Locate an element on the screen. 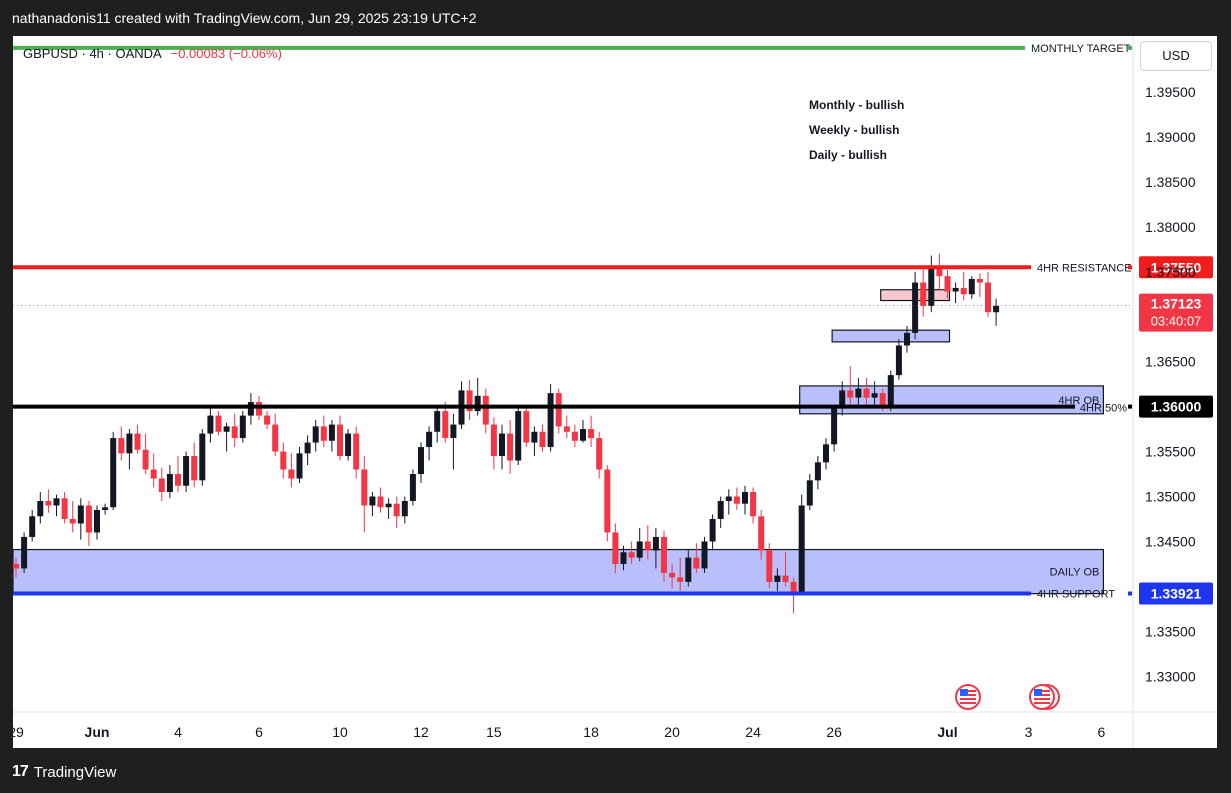 Image resolution: width=1231 pixels, height=793 pixels. price-badge-text: 1.37550 is located at coordinates (1176, 267).